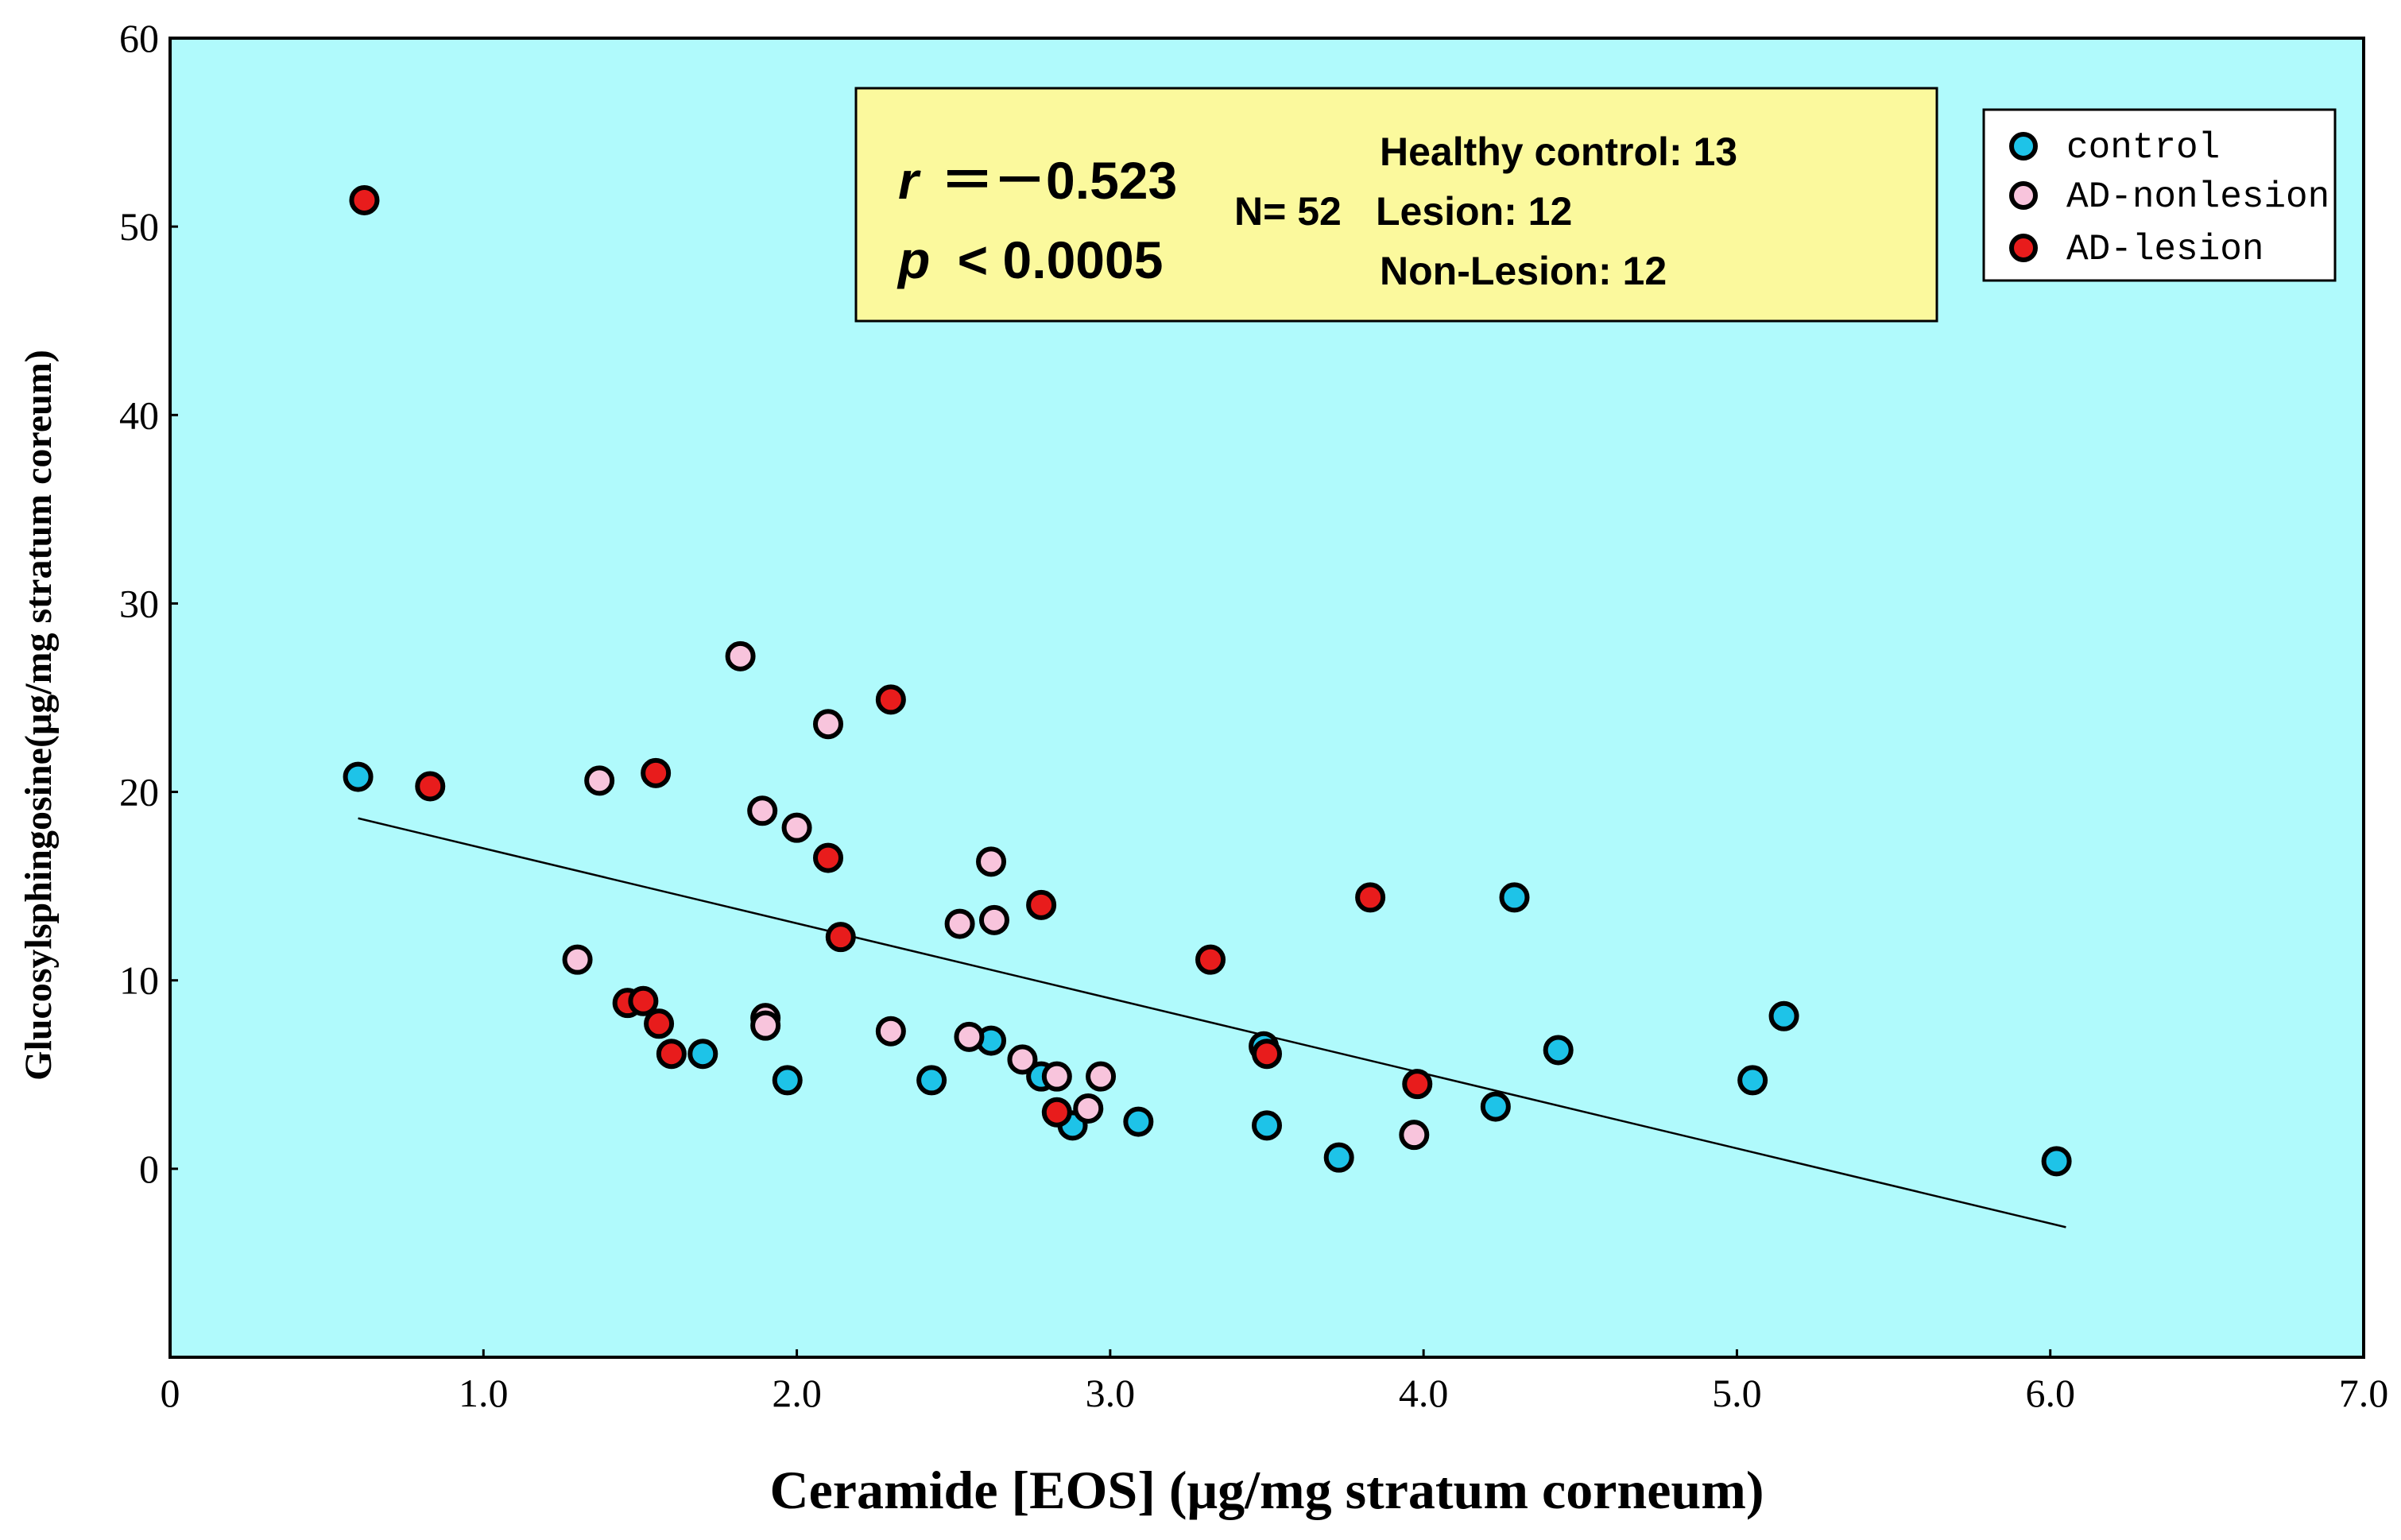 The image size is (2401, 1540). Describe the element at coordinates (797, 1393) in the screenshot. I see `x-tick-label: 2.0` at that location.